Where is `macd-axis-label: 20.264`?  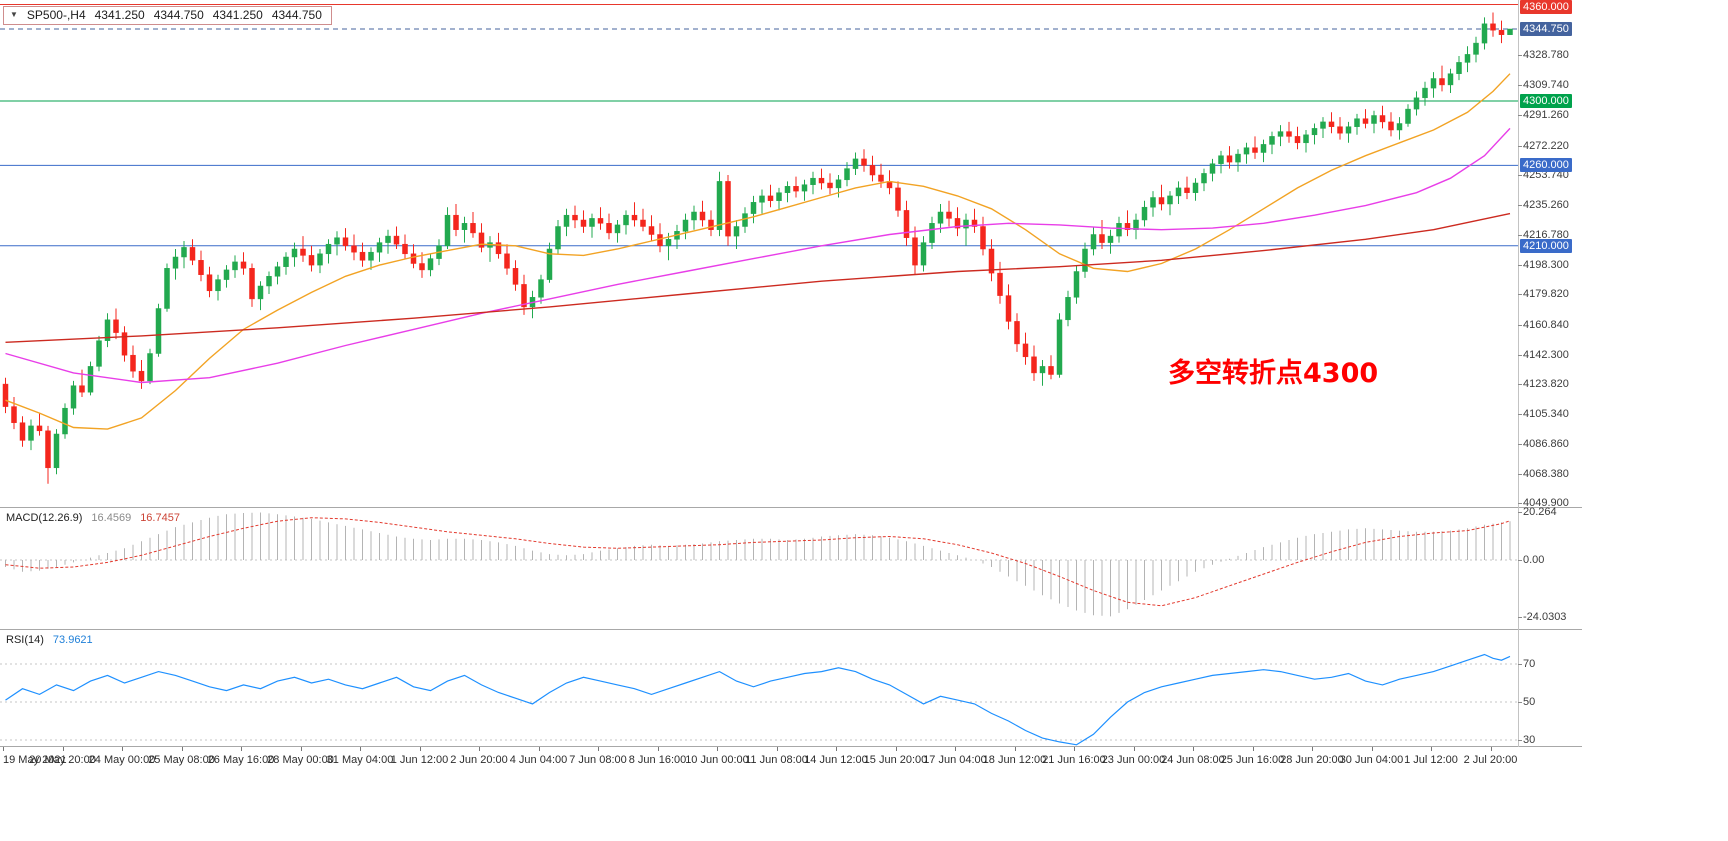 macd-axis-label: 20.264 is located at coordinates (1537, 512).